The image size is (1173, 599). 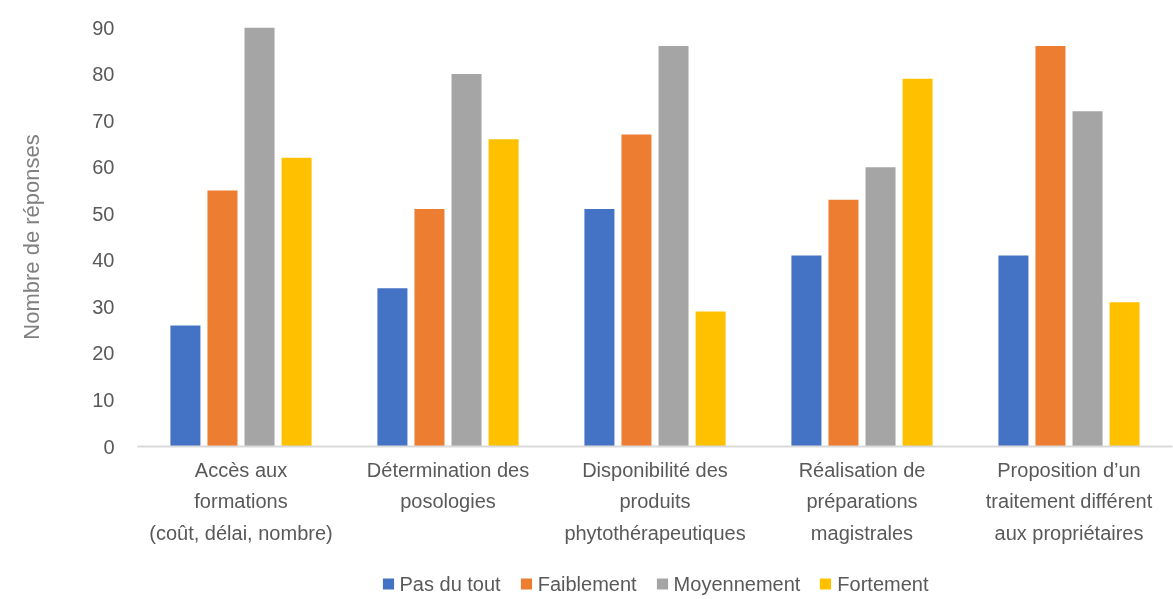 I want to click on legend-label: Faiblement, so click(x=587, y=583).